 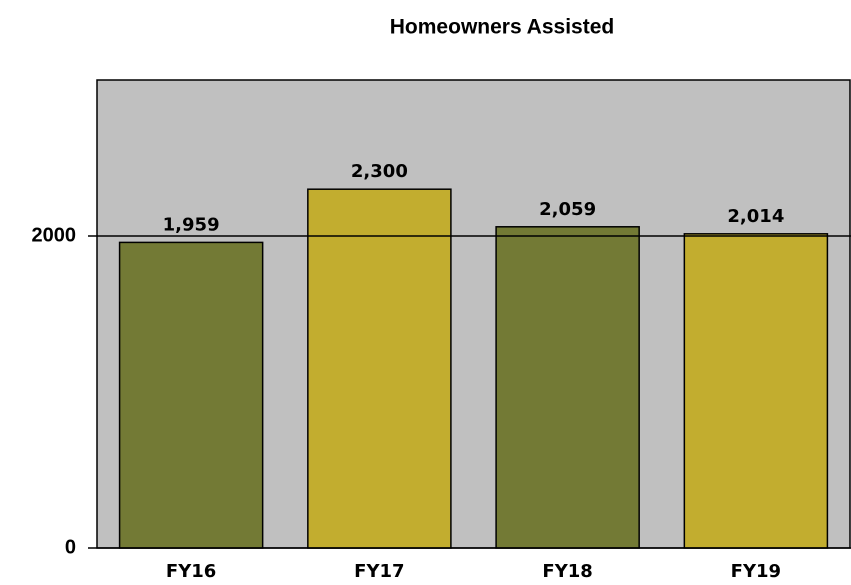 I want to click on value-label: 2,059, so click(x=567, y=209).